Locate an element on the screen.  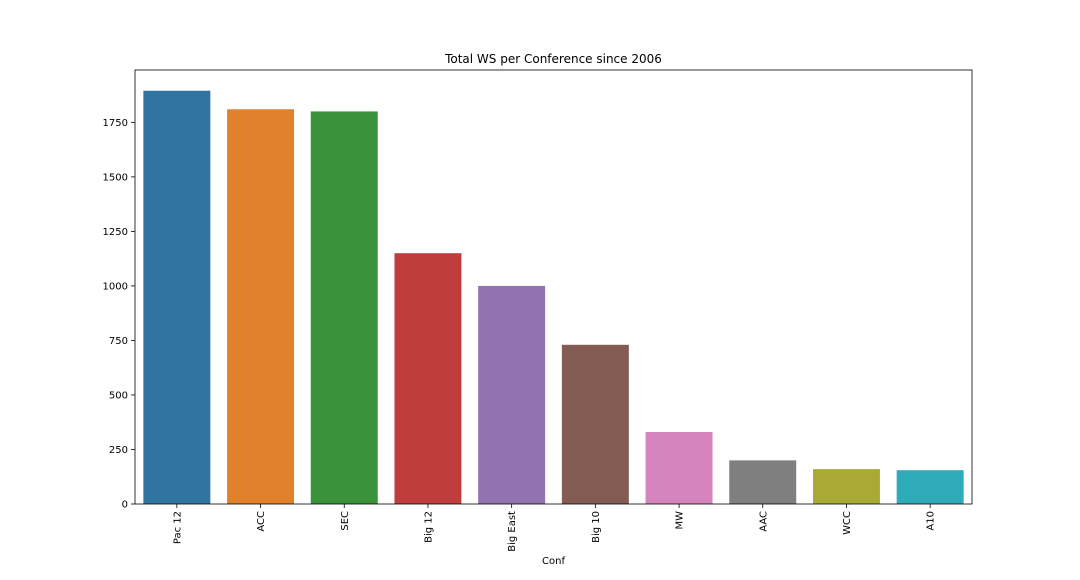
bar-a10 is located at coordinates (930, 487).